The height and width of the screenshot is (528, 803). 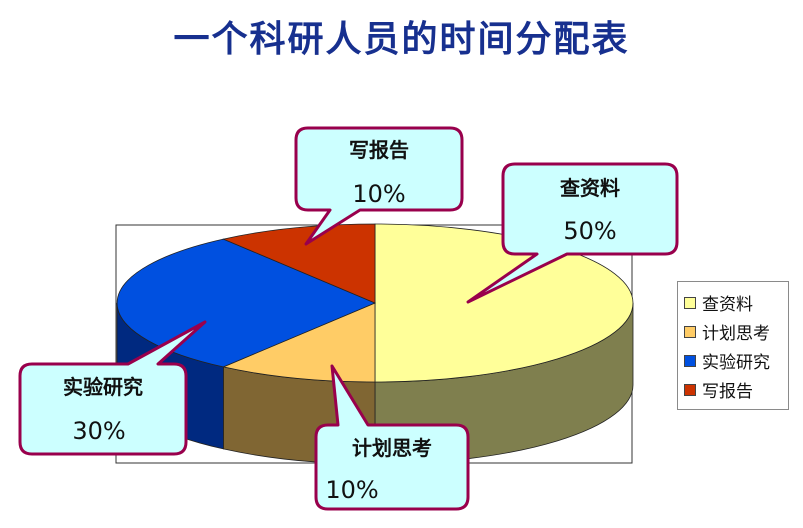 I want to click on legend-label: 计划思考, so click(x=736, y=334).